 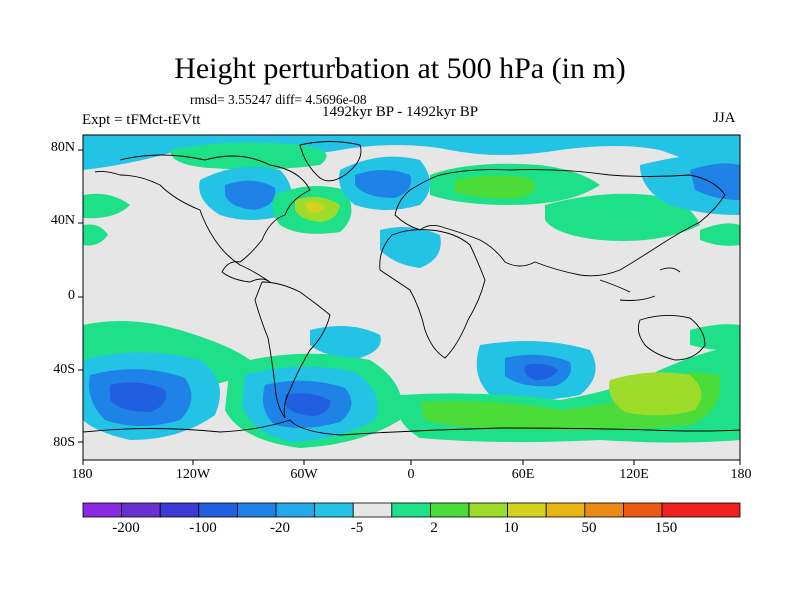 What do you see at coordinates (523, 474) in the screenshot?
I see `lon-label-60e: 60E` at bounding box center [523, 474].